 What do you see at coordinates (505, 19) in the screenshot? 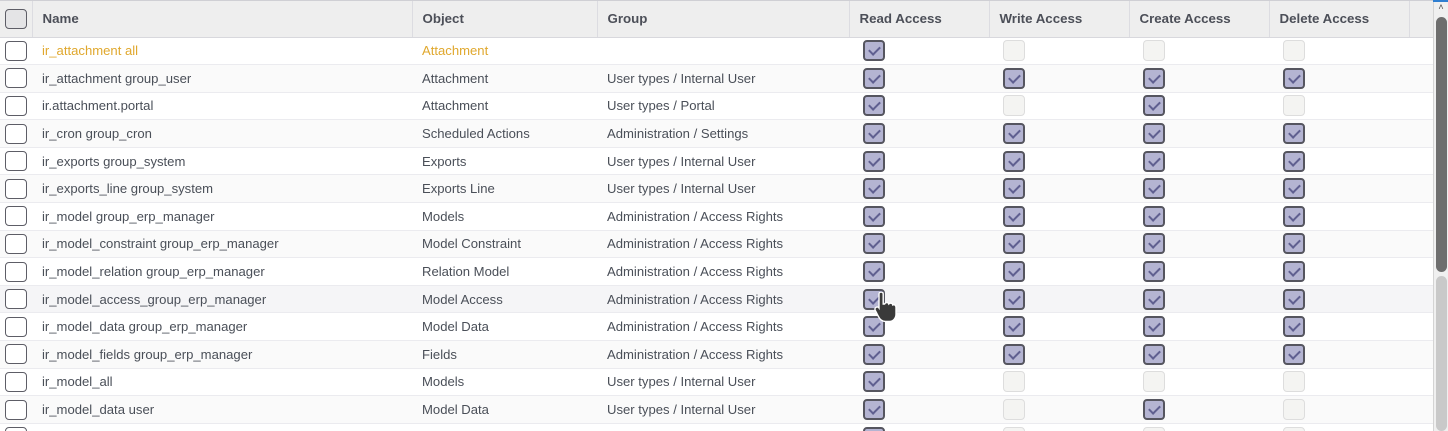
I see `column-header-object: Object` at bounding box center [505, 19].